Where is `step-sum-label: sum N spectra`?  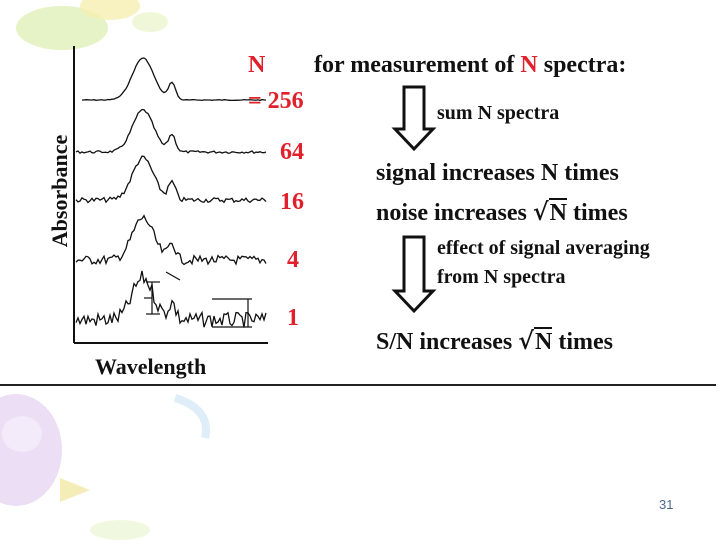 step-sum-label: sum N spectra is located at coordinates (498, 113).